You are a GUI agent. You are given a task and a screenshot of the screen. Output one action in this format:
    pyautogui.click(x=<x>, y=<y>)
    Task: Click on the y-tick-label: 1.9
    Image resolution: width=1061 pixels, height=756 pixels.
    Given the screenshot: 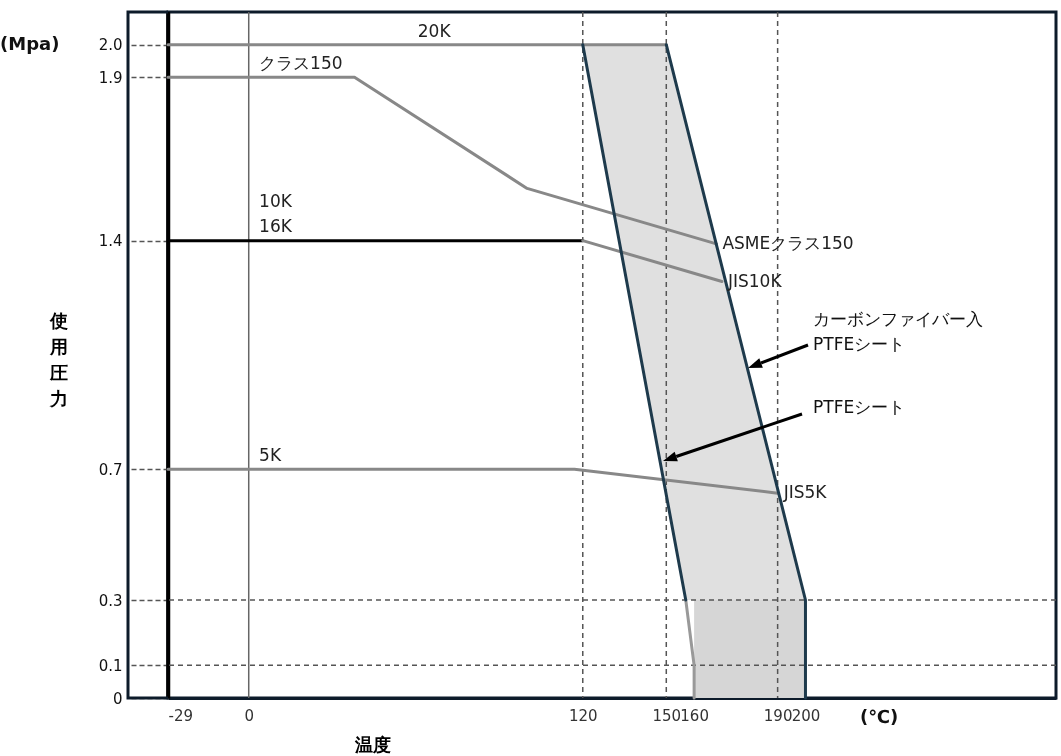 What is the action you would take?
    pyautogui.click(x=110, y=77)
    